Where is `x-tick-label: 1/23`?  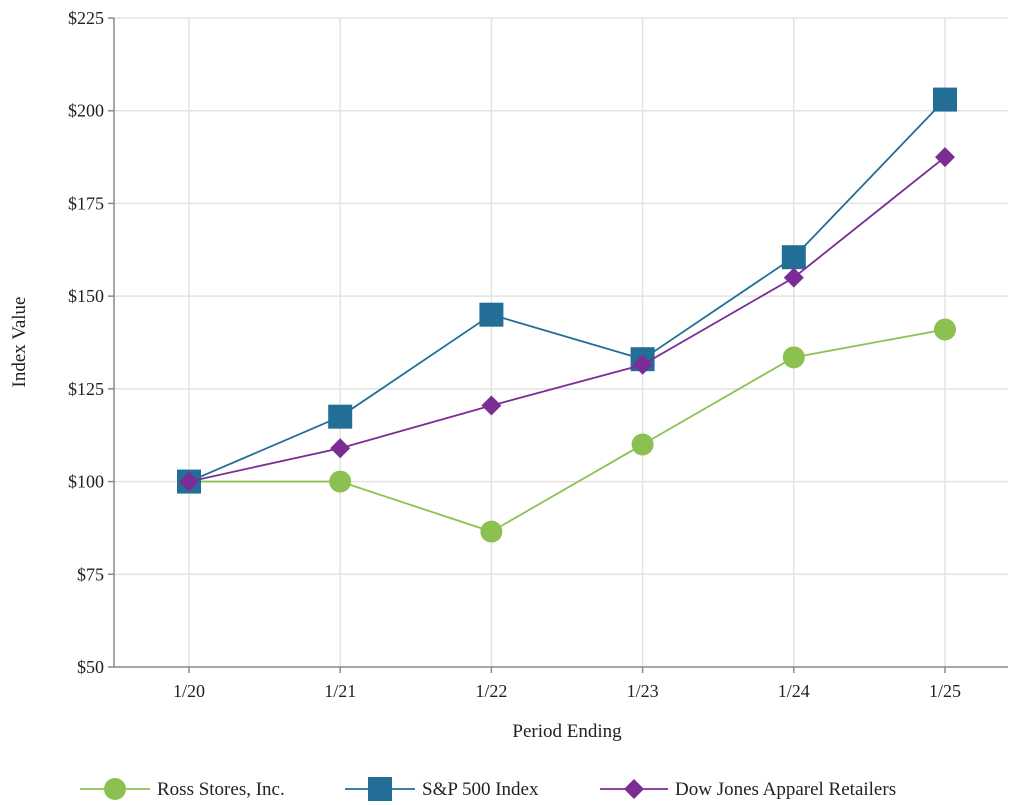 x-tick-label: 1/23 is located at coordinates (643, 691).